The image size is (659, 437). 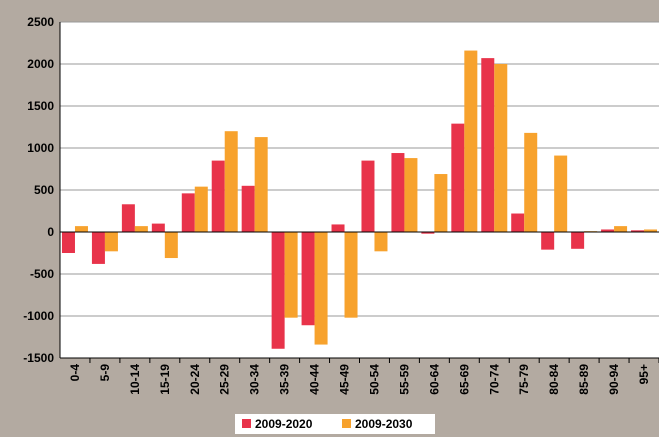 I want to click on y-tick-label: 2000, so click(x=40, y=64).